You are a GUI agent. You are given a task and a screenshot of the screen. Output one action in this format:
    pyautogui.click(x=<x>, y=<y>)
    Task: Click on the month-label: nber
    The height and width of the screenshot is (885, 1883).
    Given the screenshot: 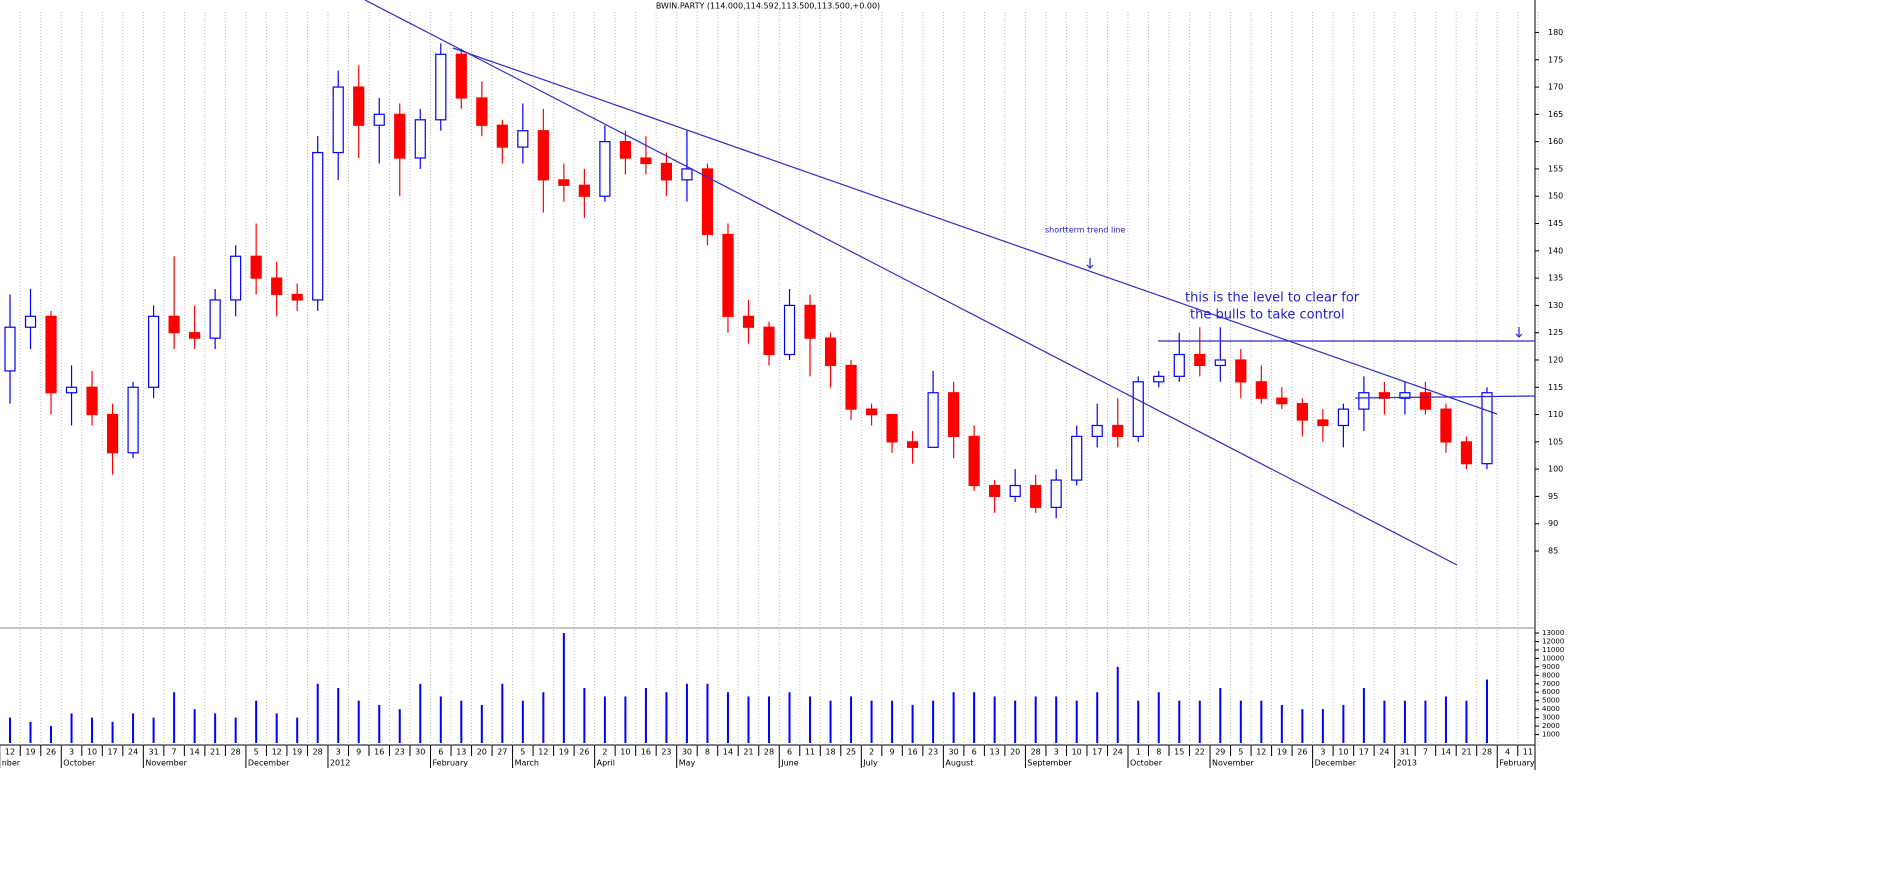 What is the action you would take?
    pyautogui.click(x=11, y=763)
    